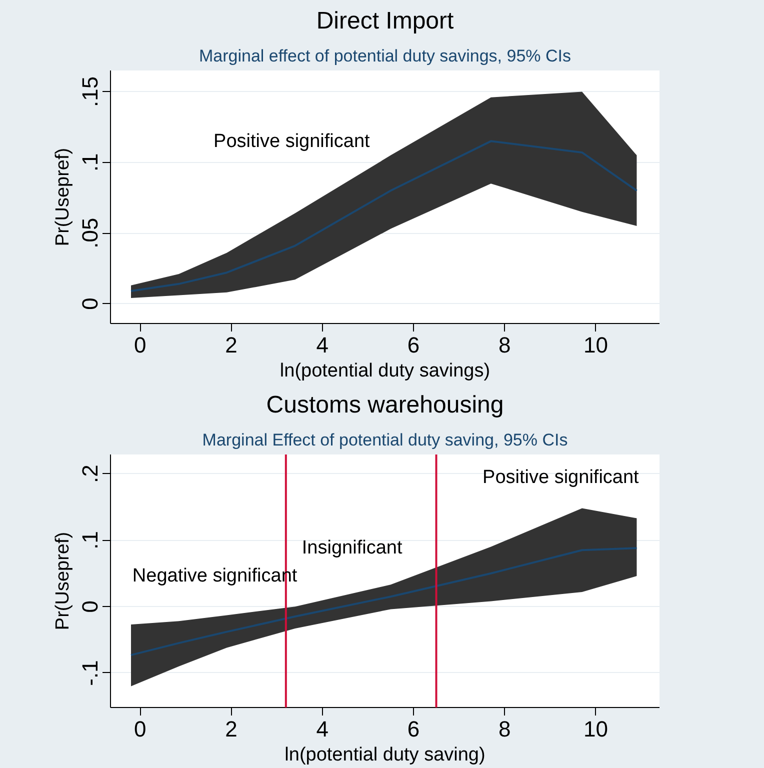  Describe the element at coordinates (385, 371) in the screenshot. I see `x-axis-title: ln(potential duty savings)` at that location.